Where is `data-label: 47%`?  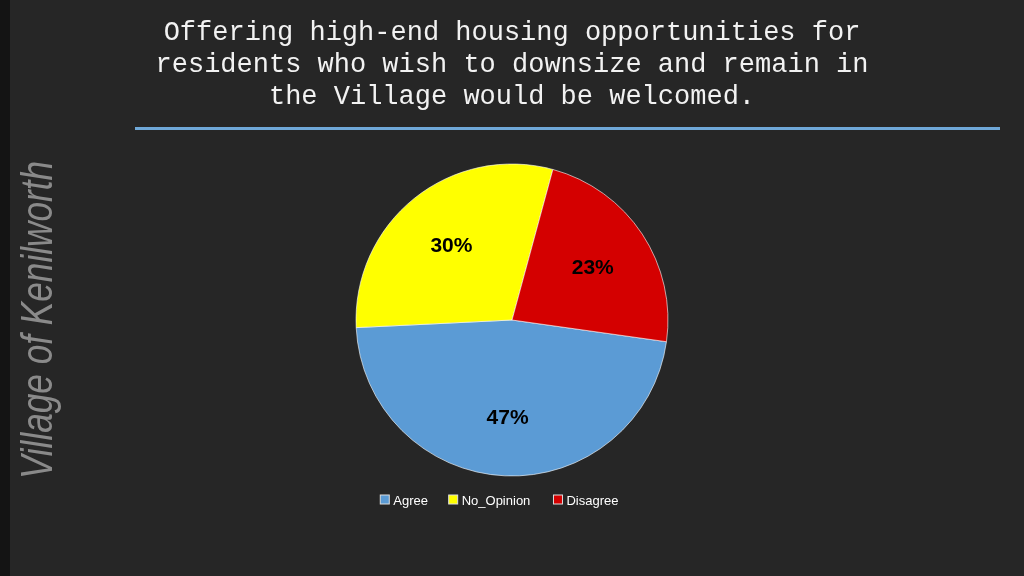
data-label: 47% is located at coordinates (507, 417).